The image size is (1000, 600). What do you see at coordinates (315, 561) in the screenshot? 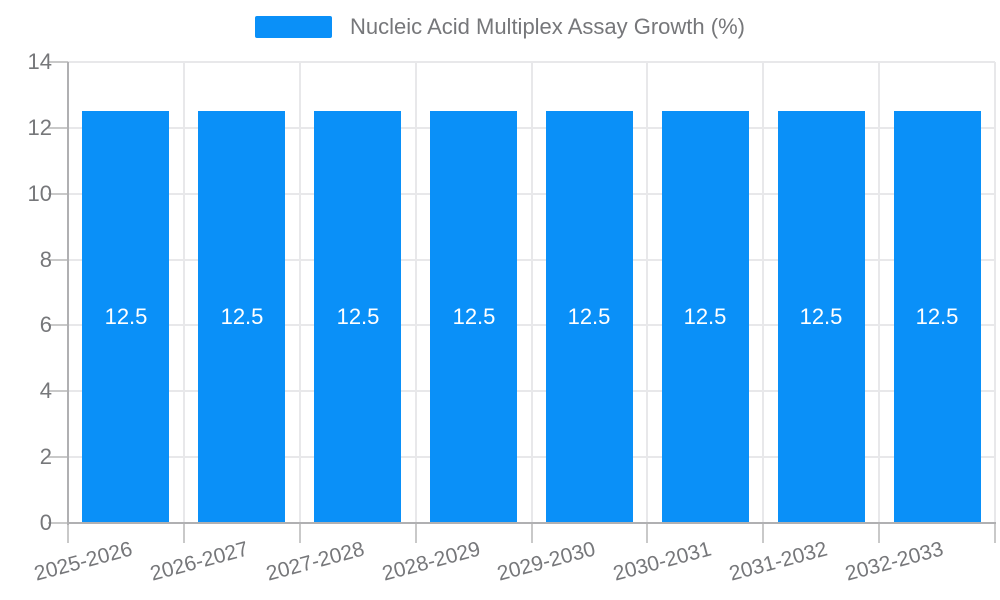
I see `x-tick-label: 2027-2028` at bounding box center [315, 561].